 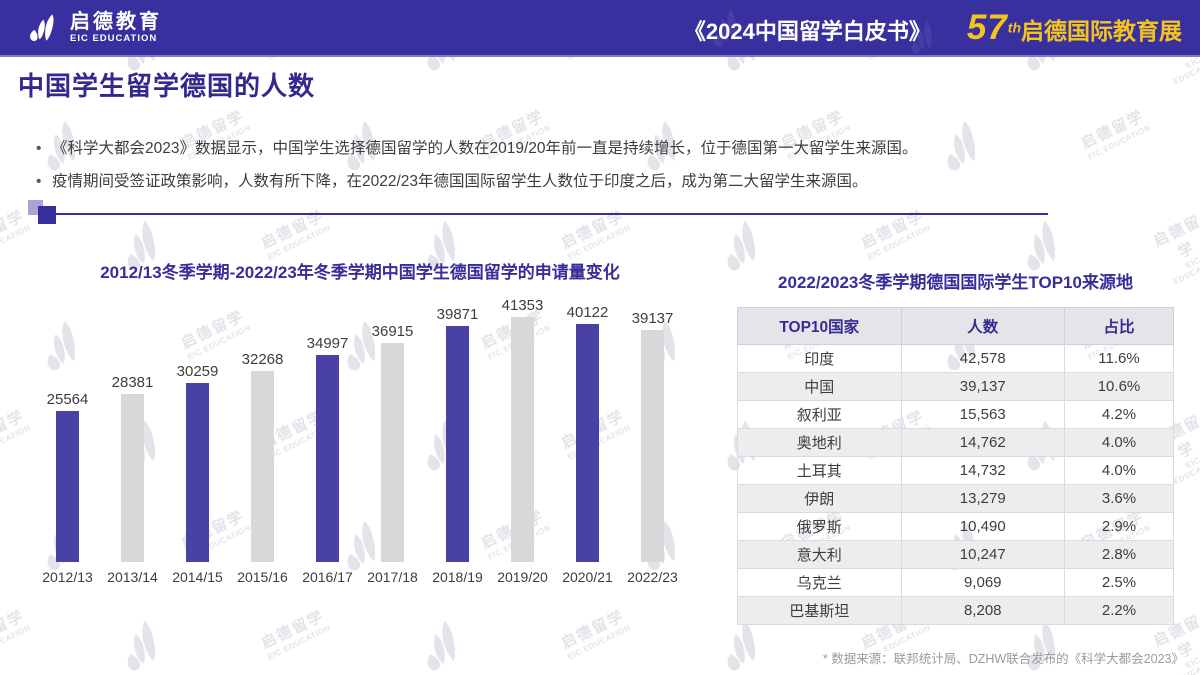 What do you see at coordinates (1101, 30) in the screenshot?
I see `expo-label: 启德国际教育展` at bounding box center [1101, 30].